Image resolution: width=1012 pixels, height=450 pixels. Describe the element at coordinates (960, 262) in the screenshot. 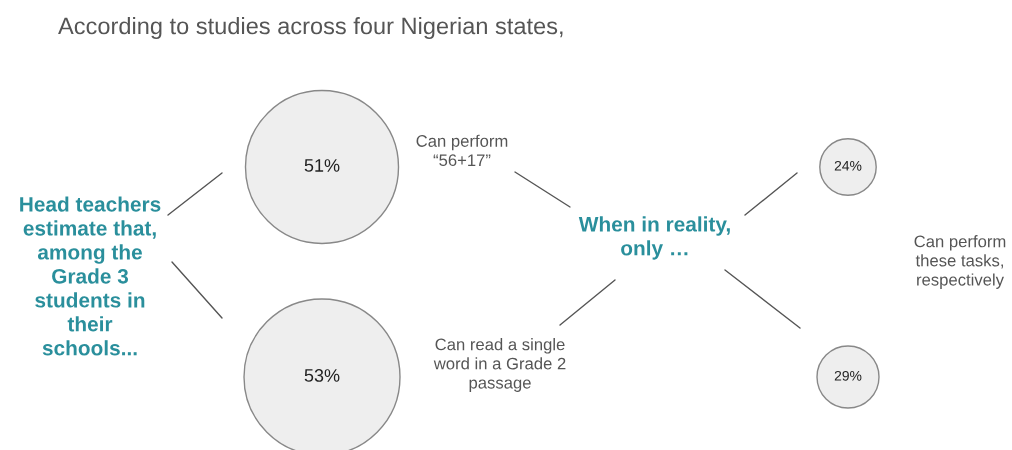

I see `text: Can perform these tasks, respectively` at that location.